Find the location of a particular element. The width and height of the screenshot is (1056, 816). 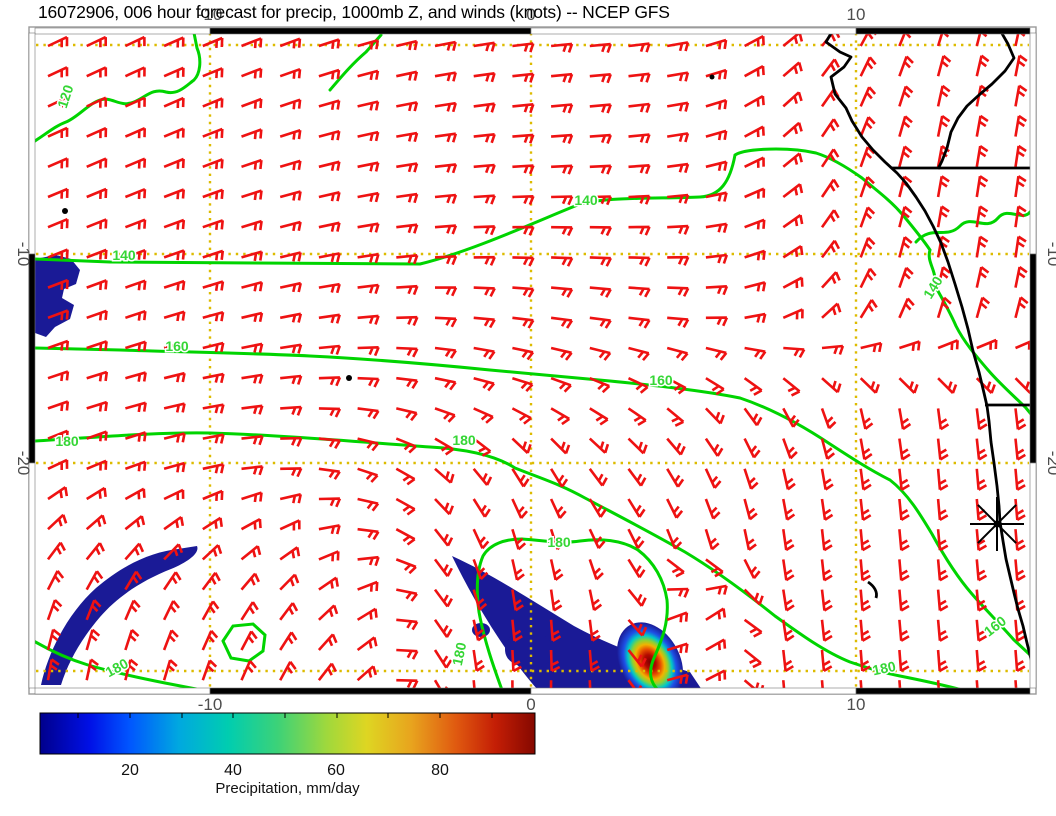

contour-value-label: 160 is located at coordinates (177, 346).